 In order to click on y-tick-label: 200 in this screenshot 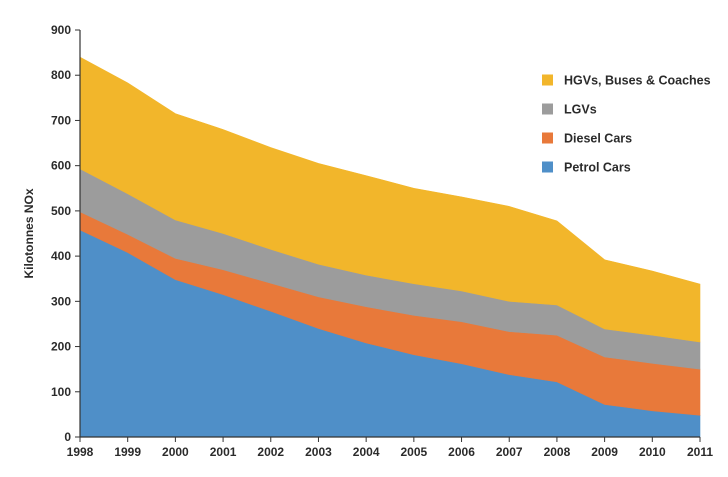, I will do `click(61, 347)`.